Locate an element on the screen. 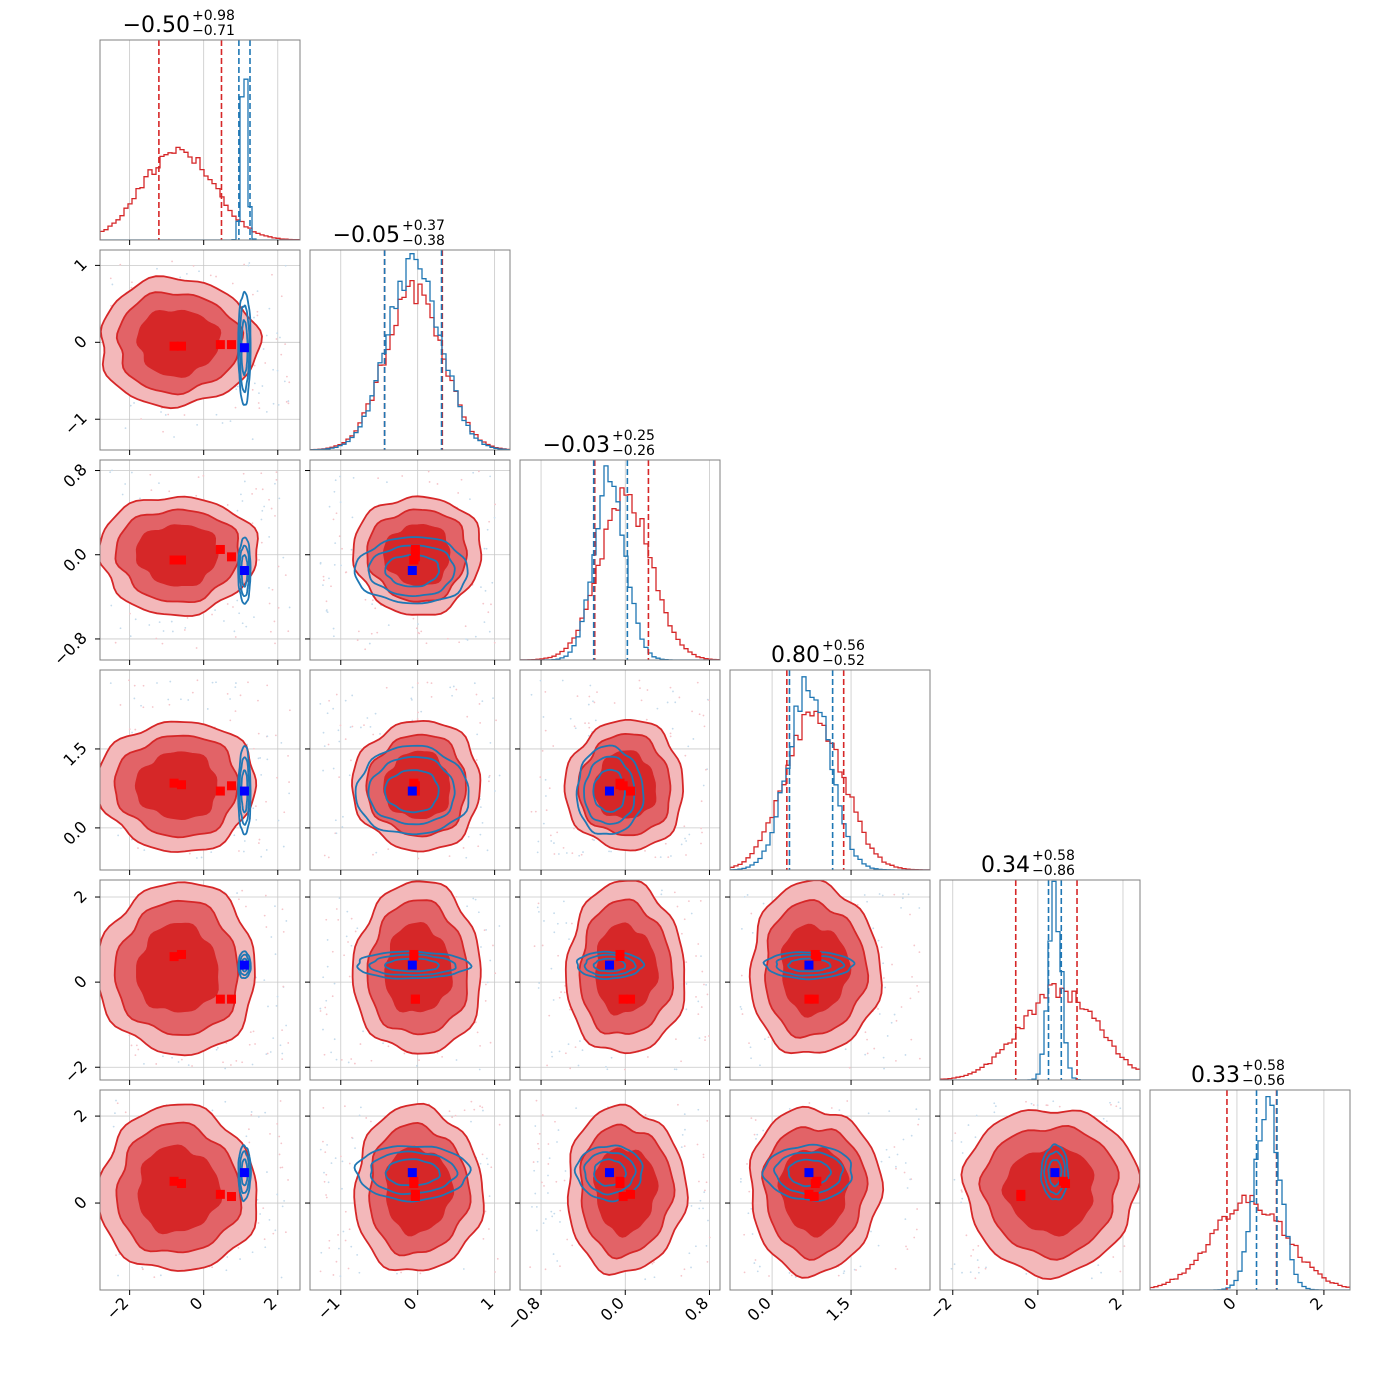  blue-contour is located at coordinates (411, 790).